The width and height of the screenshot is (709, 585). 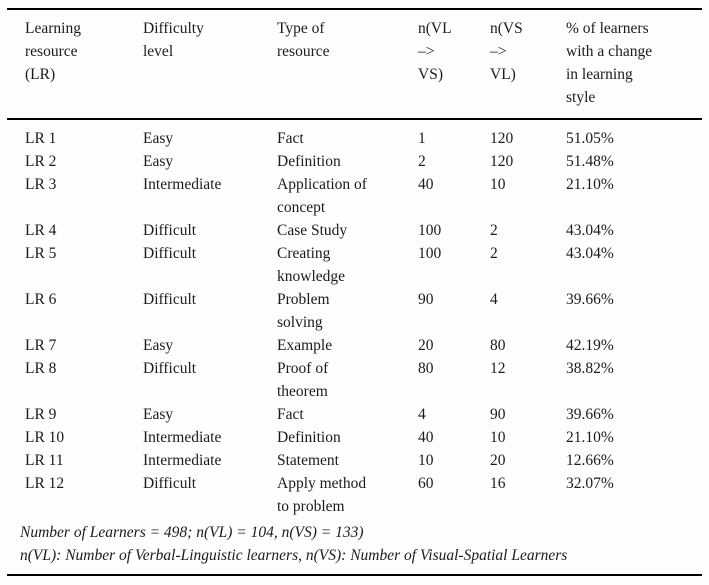 I want to click on col-header-n-vs-vl: n(VS –> VL), so click(x=528, y=65).